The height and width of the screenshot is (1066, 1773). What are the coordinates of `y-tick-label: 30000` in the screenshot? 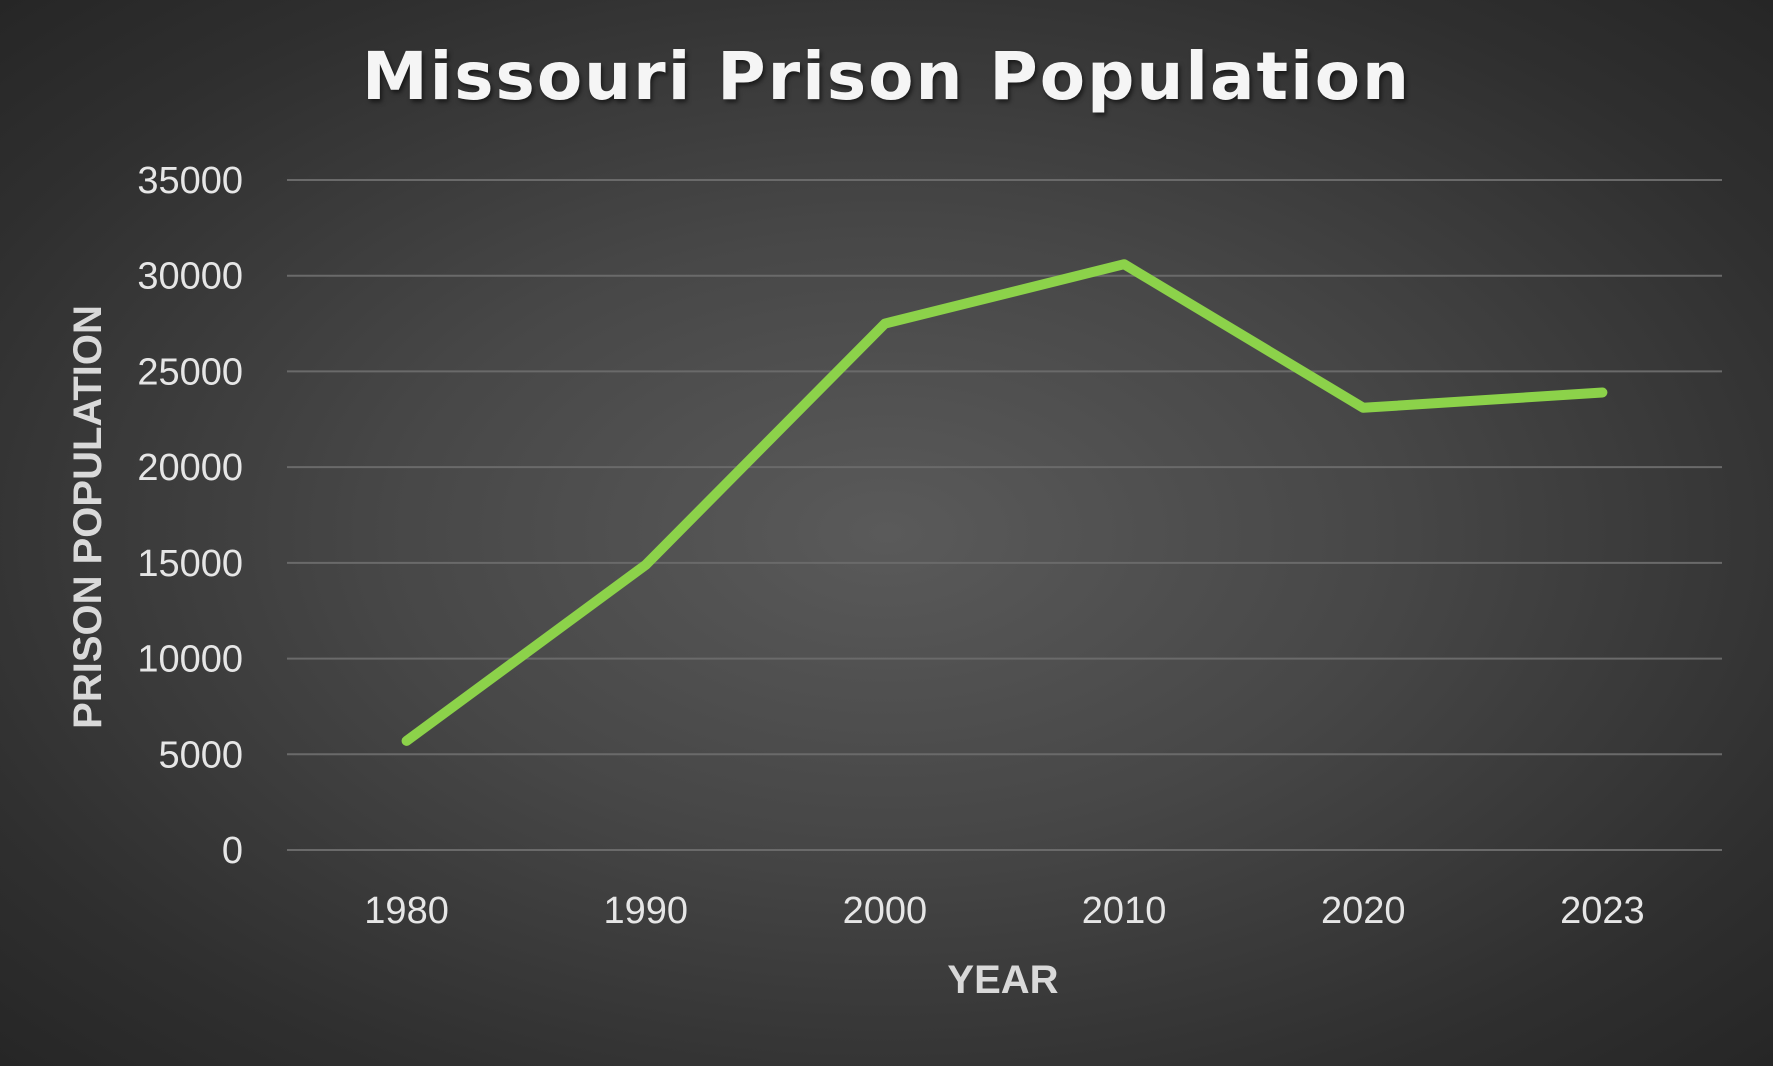 It's located at (190, 277).